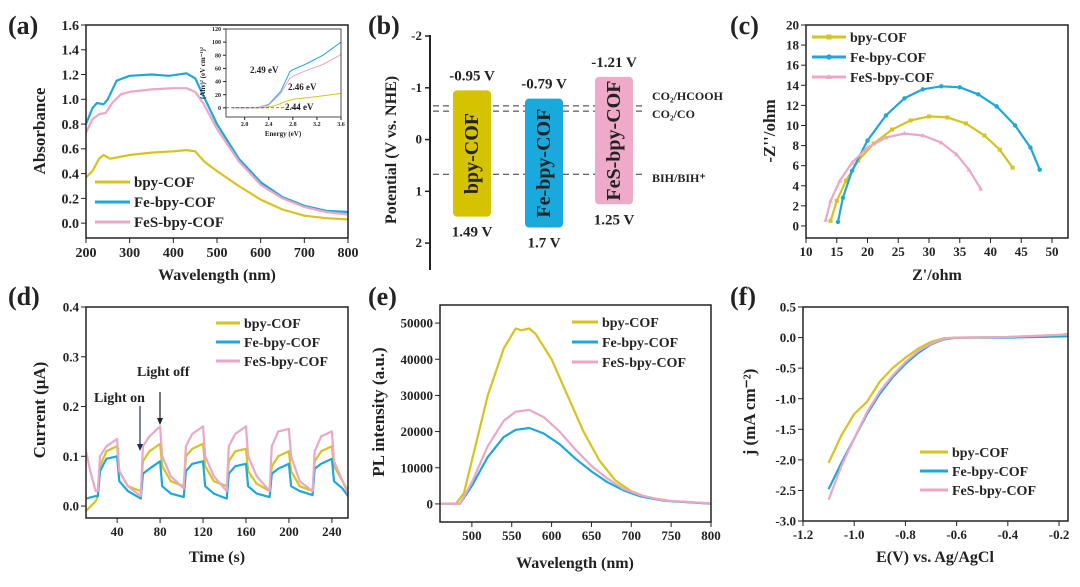 Image resolution: width=1080 pixels, height=587 pixels. What do you see at coordinates (829, 37) in the screenshot?
I see `legend-marker-square` at bounding box center [829, 37].